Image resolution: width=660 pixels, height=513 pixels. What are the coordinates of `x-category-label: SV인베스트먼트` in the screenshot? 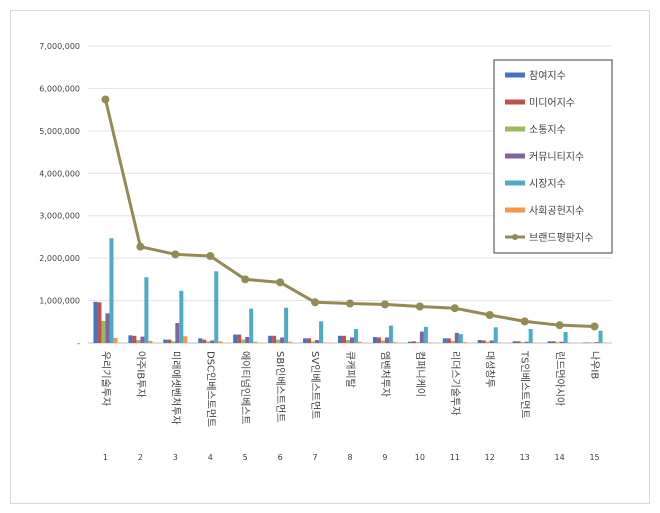 It's located at (315, 385).